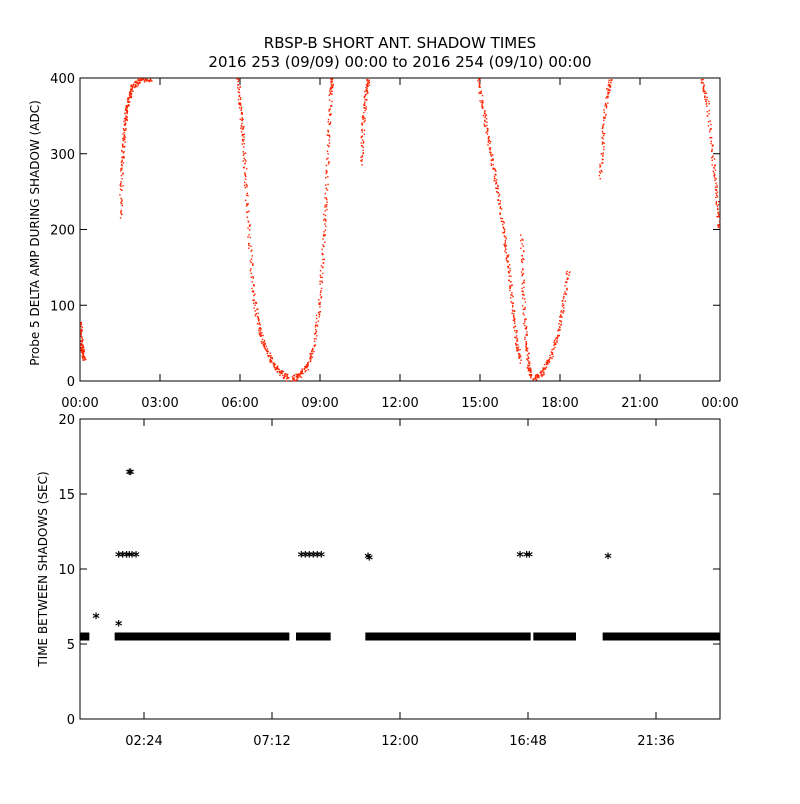 Image resolution: width=800 pixels, height=804 pixels. I want to click on bottom-plot-y-label: TIME BETWEEN SHADOWS (SEC), so click(43, 569).